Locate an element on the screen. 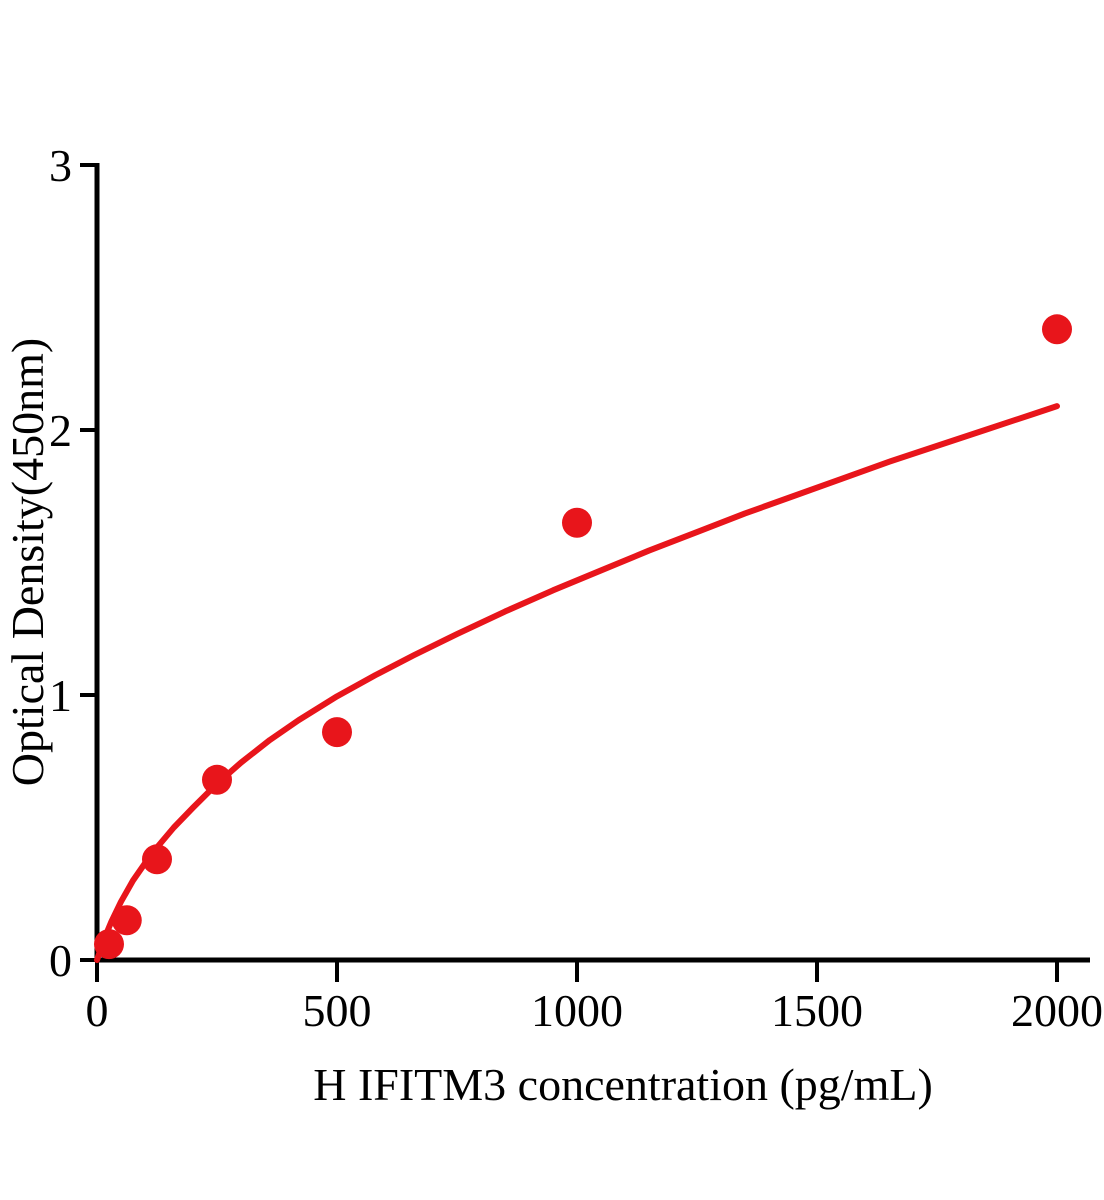 The image size is (1104, 1200). x-tick-label-1000: 1000 is located at coordinates (577, 1010).